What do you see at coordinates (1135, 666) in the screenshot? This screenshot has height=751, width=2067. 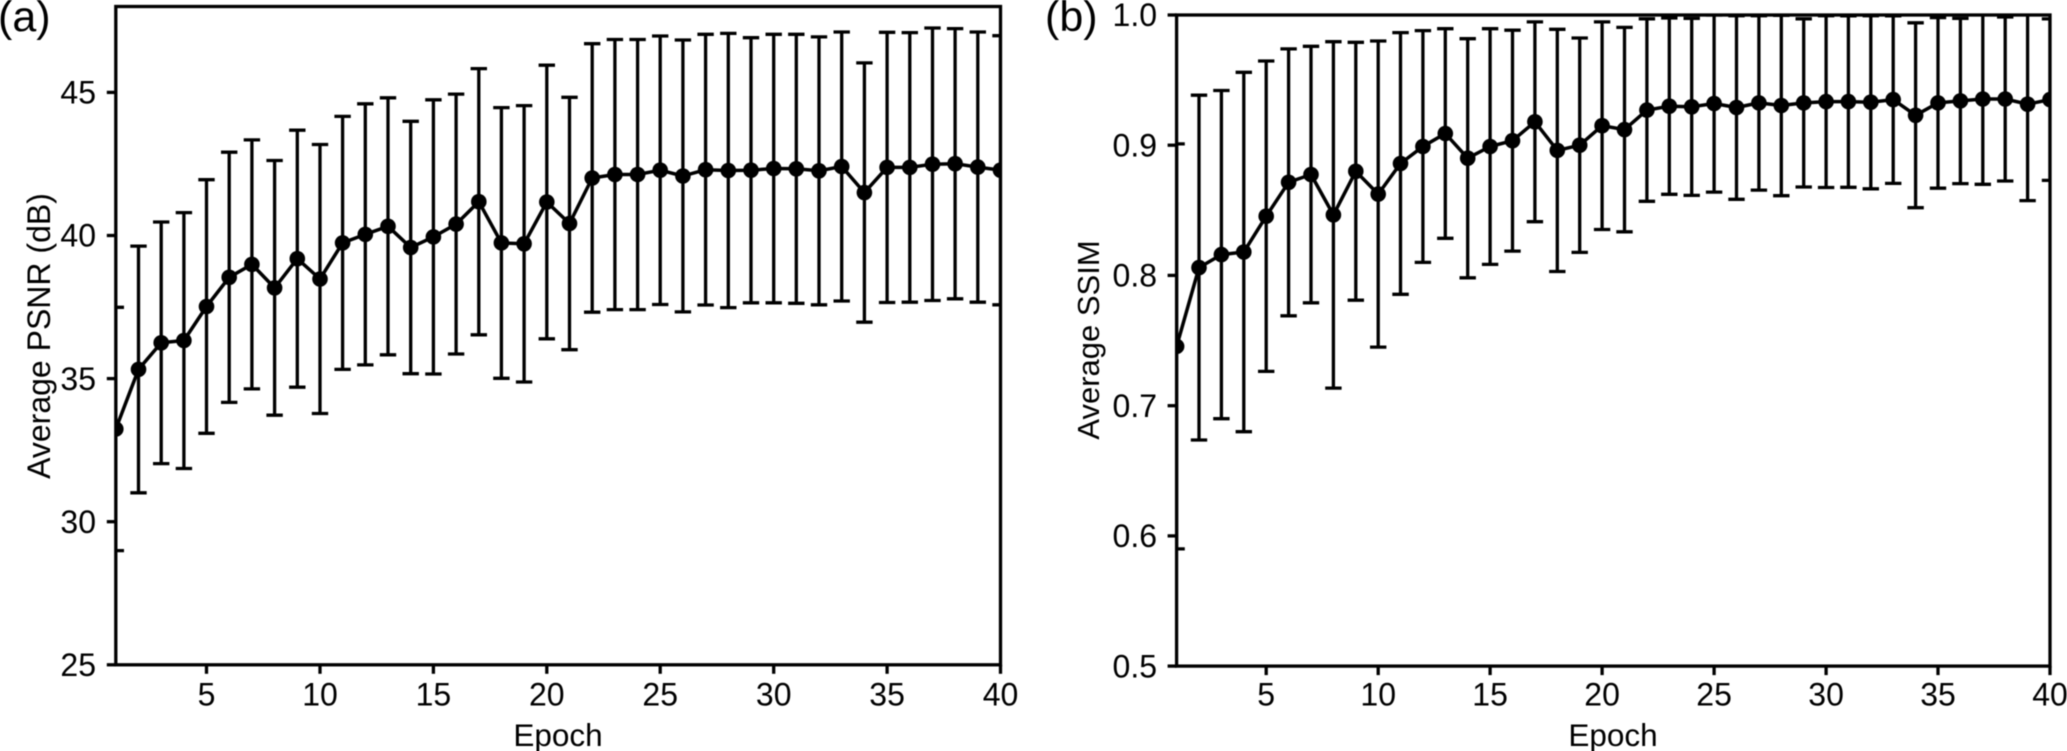 I see `svg-text: 0.5` at bounding box center [1135, 666].